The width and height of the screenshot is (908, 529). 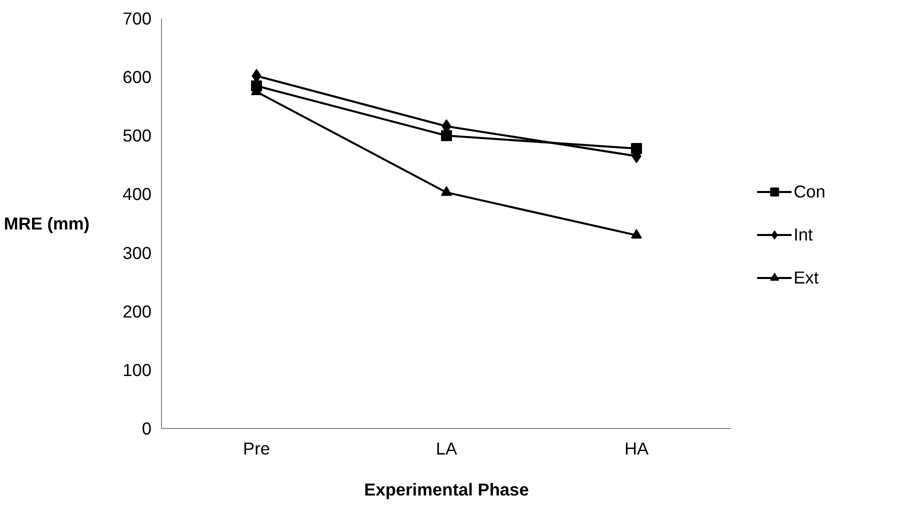 What do you see at coordinates (810, 191) in the screenshot?
I see `legend-label: Con` at bounding box center [810, 191].